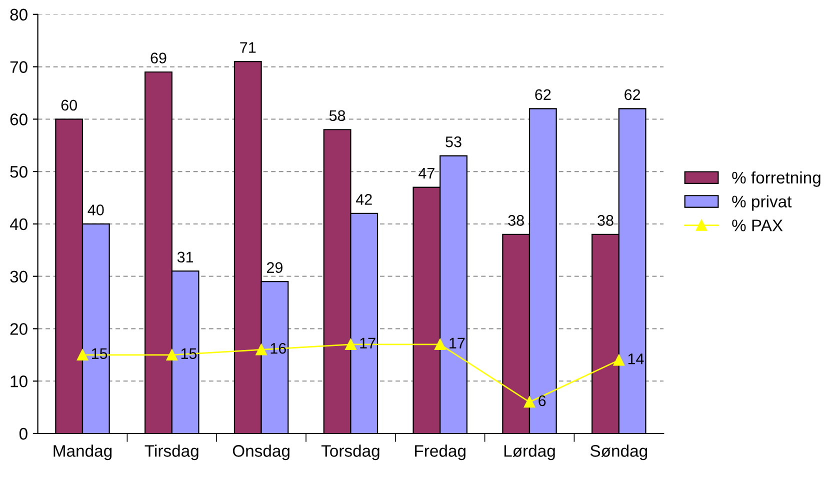 The height and width of the screenshot is (479, 840). Describe the element at coordinates (426, 173) in the screenshot. I see `data-label: 47` at that location.